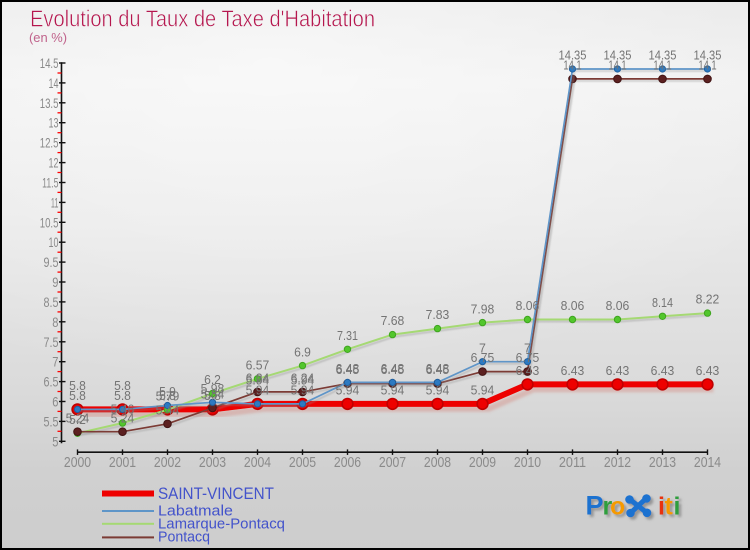 This screenshot has width=750, height=550. Describe the element at coordinates (662, 302) in the screenshot. I see `svg-text: 8.14` at that location.